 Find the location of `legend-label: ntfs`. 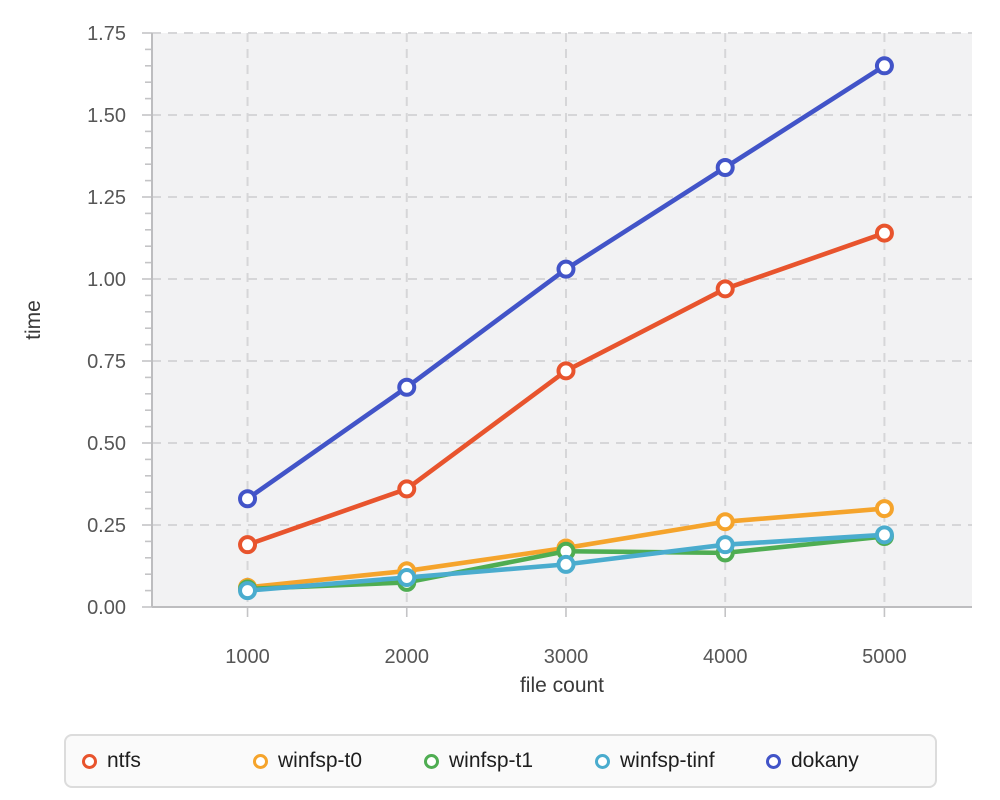

legend-label: ntfs is located at coordinates (124, 760).